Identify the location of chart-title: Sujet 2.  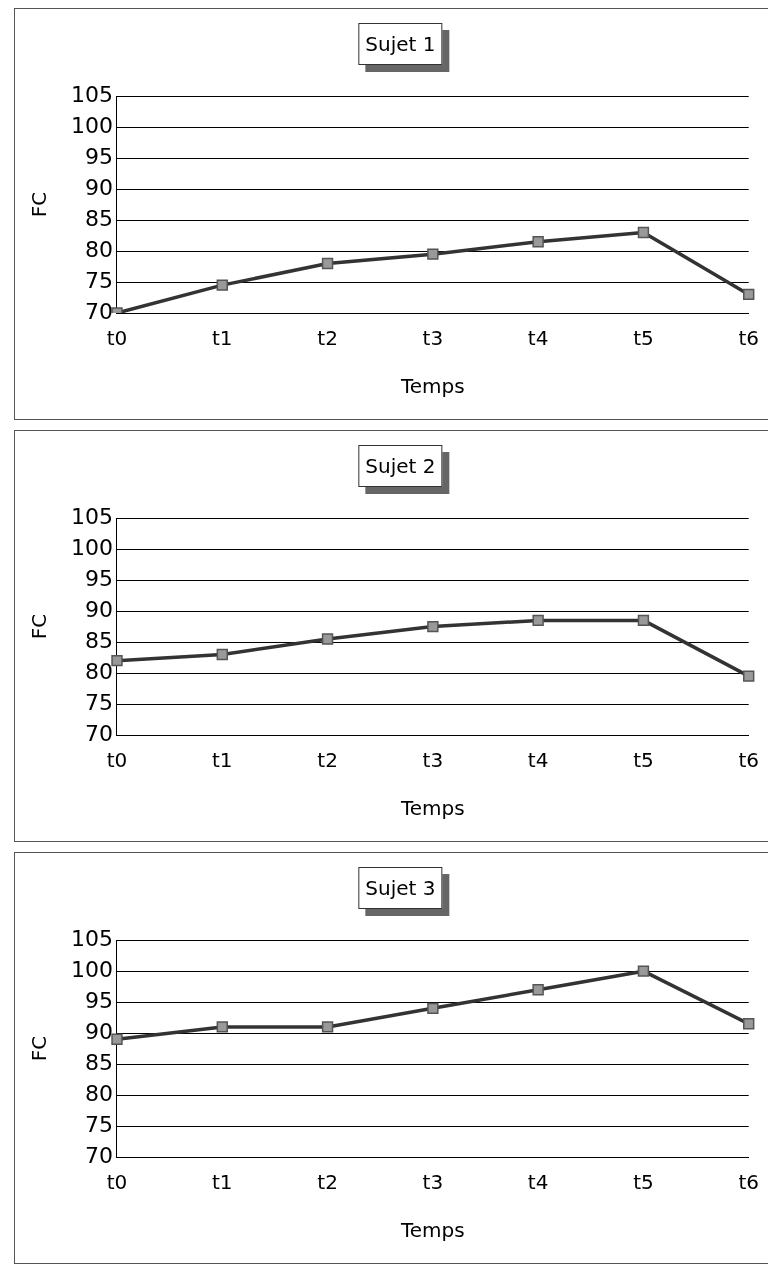
(400, 466).